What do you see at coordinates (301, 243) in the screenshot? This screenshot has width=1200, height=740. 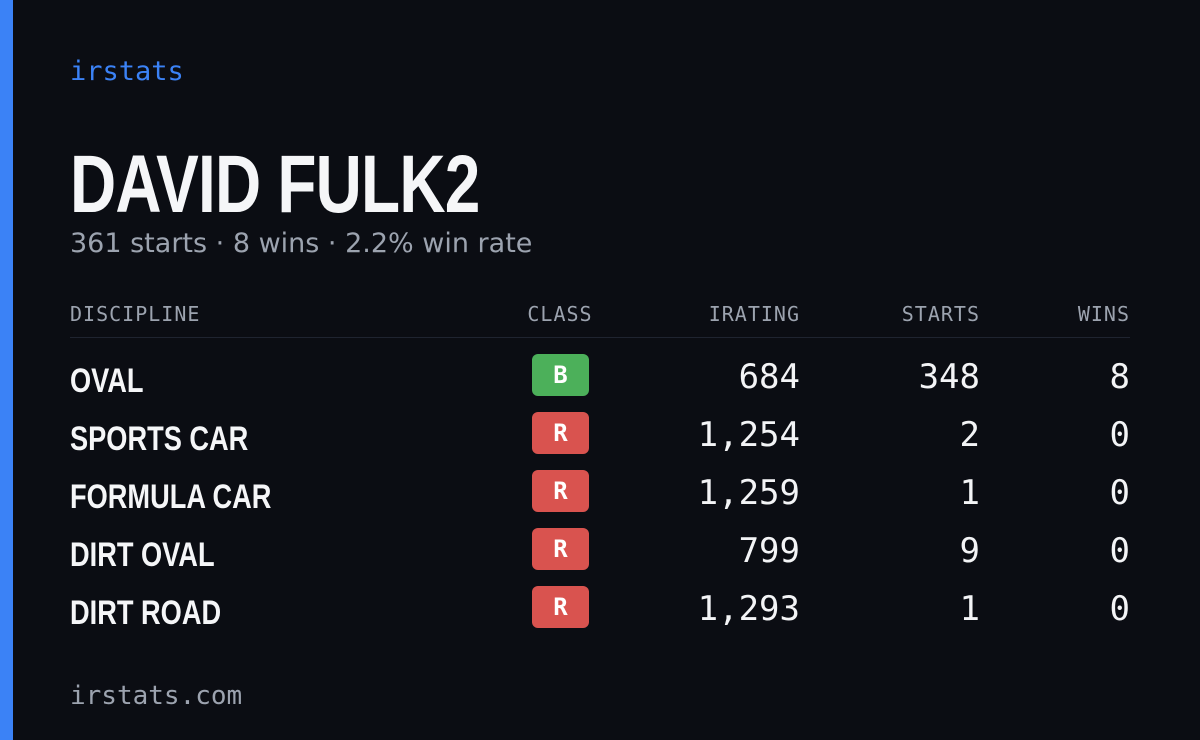 I see `driver-summary: 361 starts · 8 wins · 2.2% win rate` at bounding box center [301, 243].